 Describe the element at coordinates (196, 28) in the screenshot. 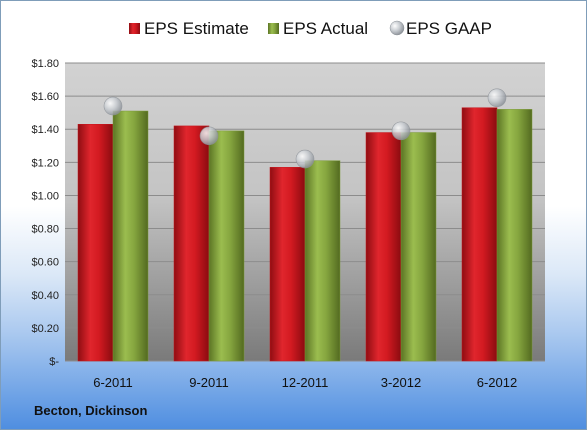

I see `legend-label: EPS Estimate` at that location.